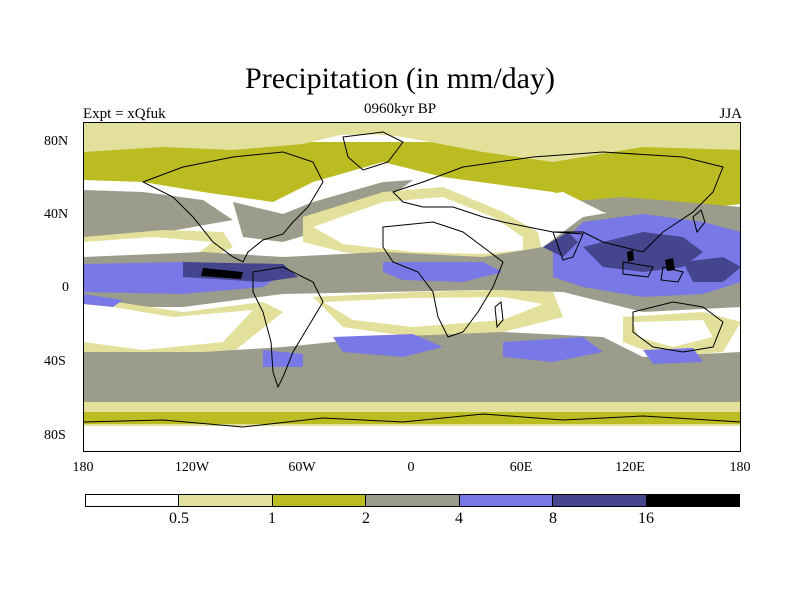 Image resolution: width=800 pixels, height=600 pixels. Describe the element at coordinates (55, 361) in the screenshot. I see `lat-label-40s: 40S` at that location.